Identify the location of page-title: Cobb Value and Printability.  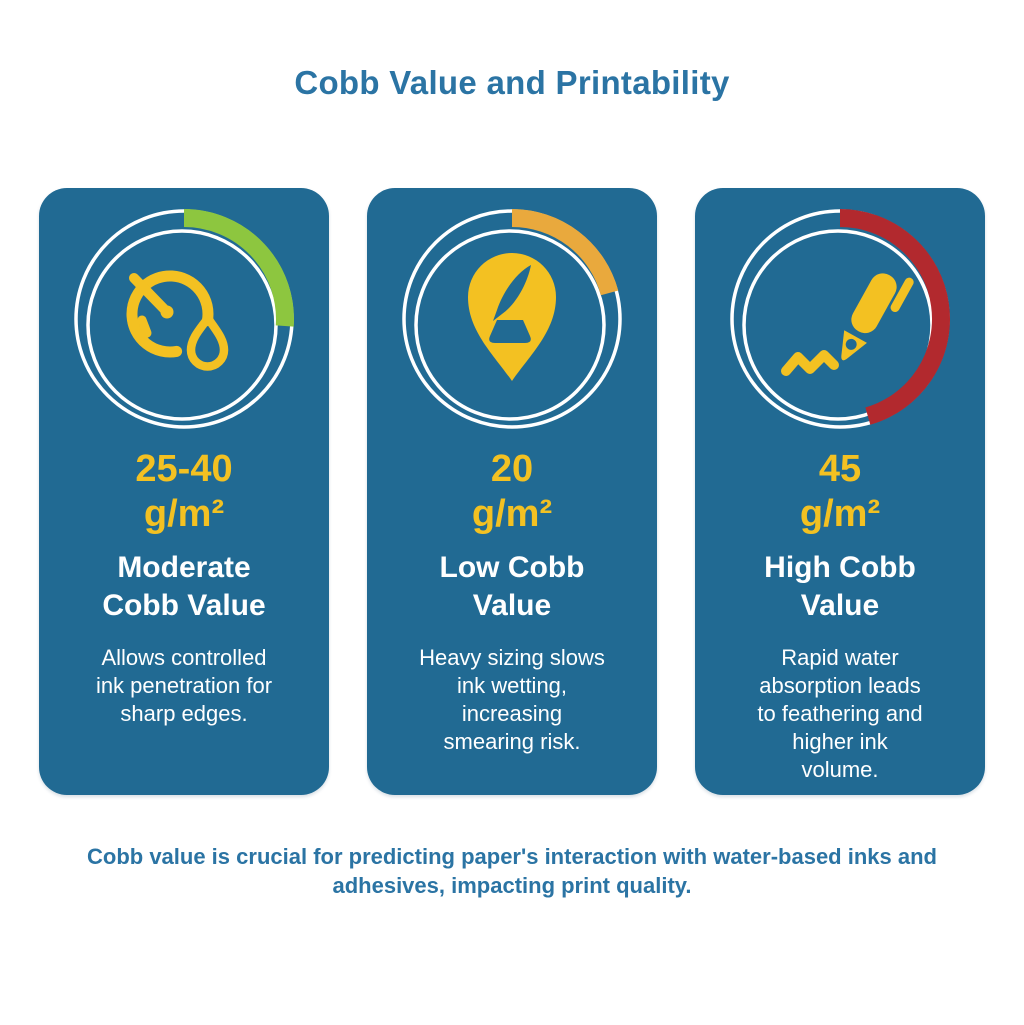
(512, 82).